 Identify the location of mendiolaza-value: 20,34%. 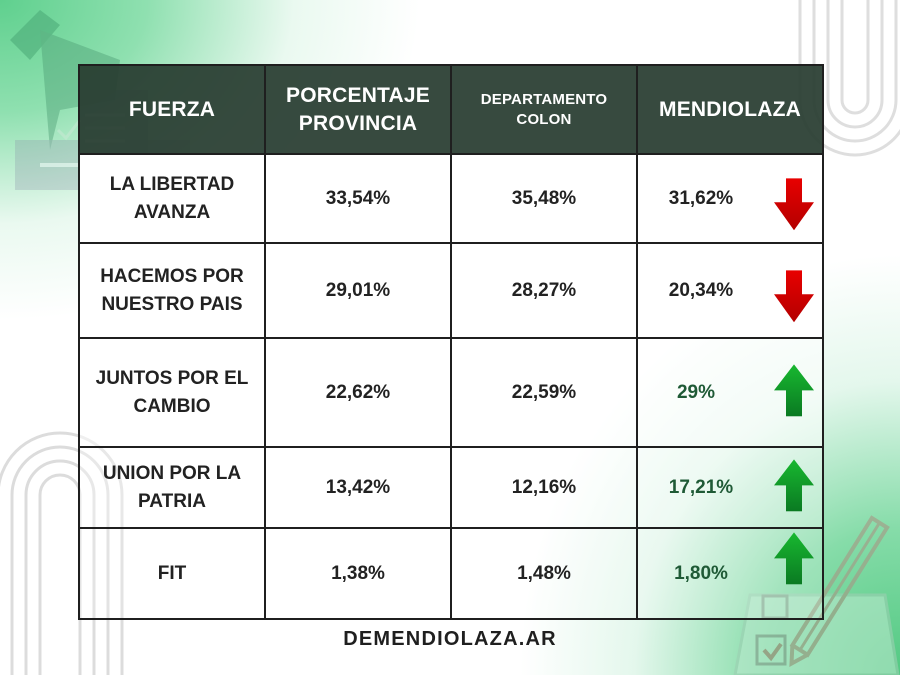
(701, 290).